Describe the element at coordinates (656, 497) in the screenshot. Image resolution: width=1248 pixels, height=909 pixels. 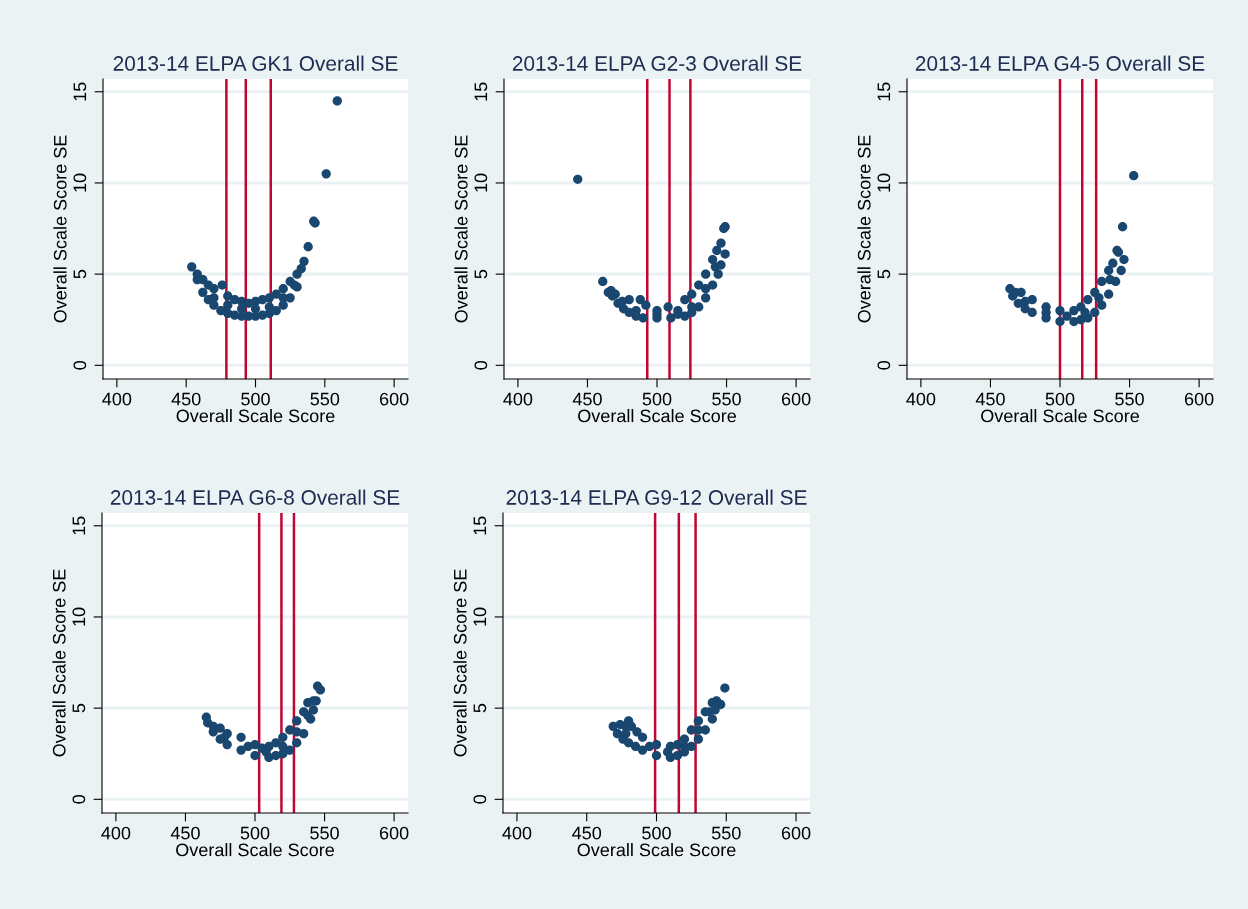
I see `chart-title: 2013-14 ELPA G9-12 Overall SE` at that location.